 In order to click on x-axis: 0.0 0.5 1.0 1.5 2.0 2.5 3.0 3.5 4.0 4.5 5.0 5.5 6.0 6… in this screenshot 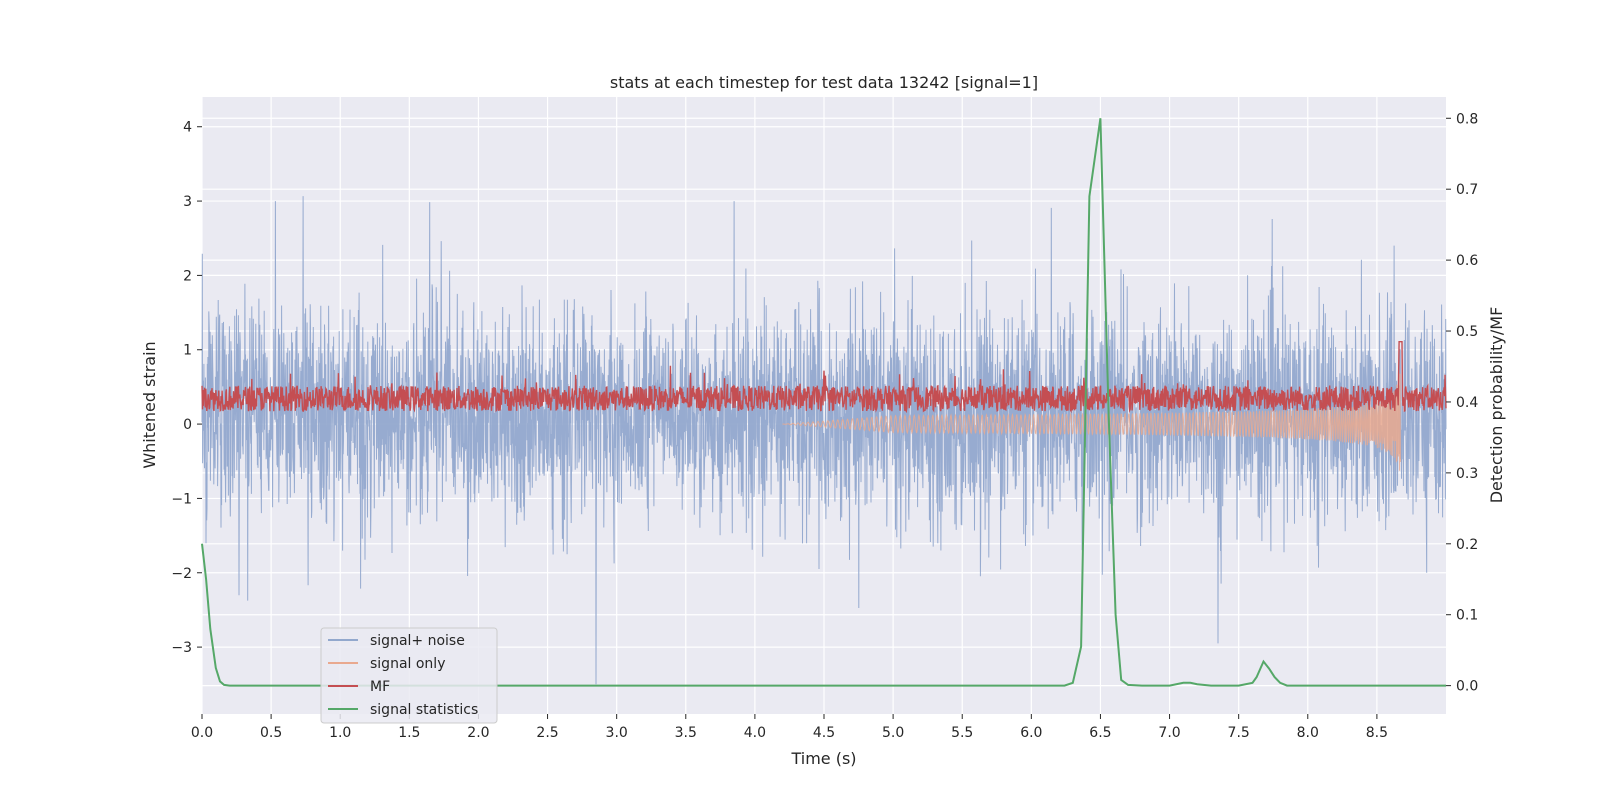, I will do `click(789, 727)`.